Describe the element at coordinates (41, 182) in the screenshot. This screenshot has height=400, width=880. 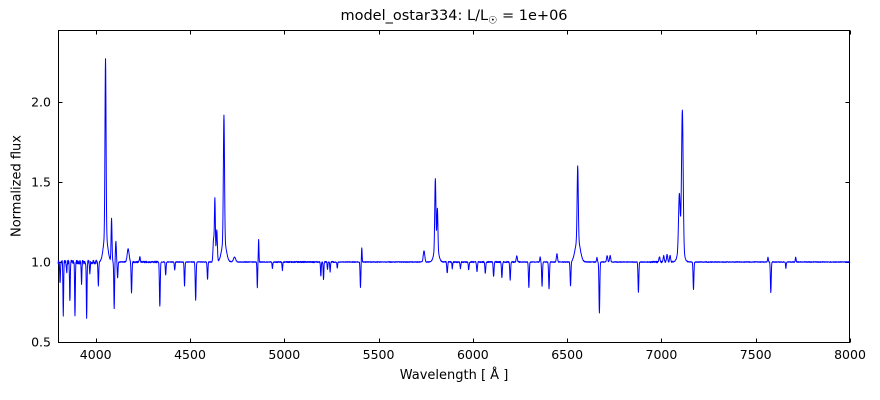
I see `y-tick-label: 1.5` at that location.